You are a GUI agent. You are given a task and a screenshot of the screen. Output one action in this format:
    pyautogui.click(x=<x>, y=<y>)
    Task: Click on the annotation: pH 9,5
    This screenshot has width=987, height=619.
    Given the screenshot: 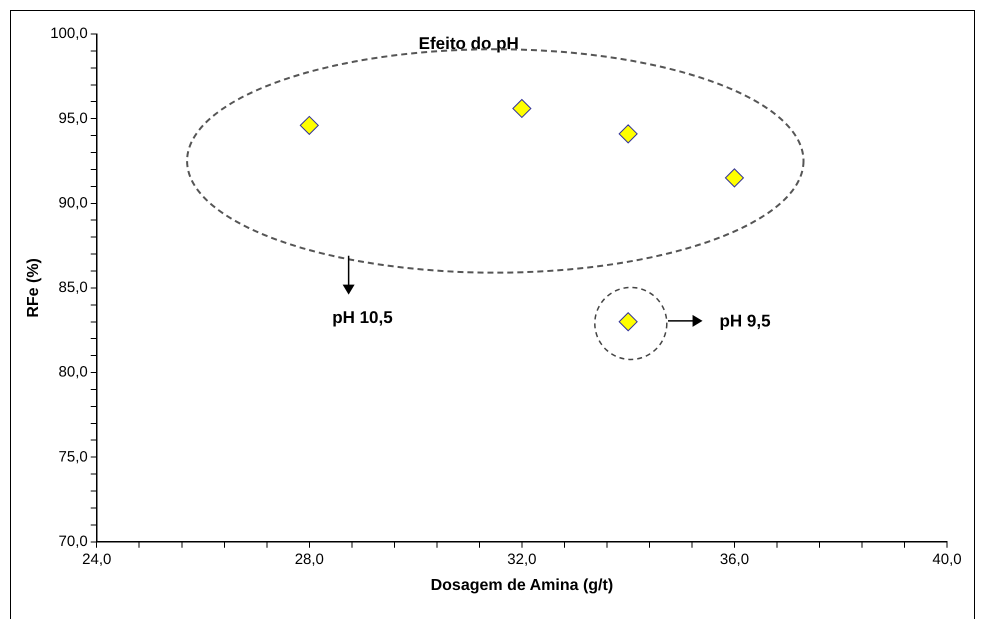 What is the action you would take?
    pyautogui.click(x=745, y=320)
    